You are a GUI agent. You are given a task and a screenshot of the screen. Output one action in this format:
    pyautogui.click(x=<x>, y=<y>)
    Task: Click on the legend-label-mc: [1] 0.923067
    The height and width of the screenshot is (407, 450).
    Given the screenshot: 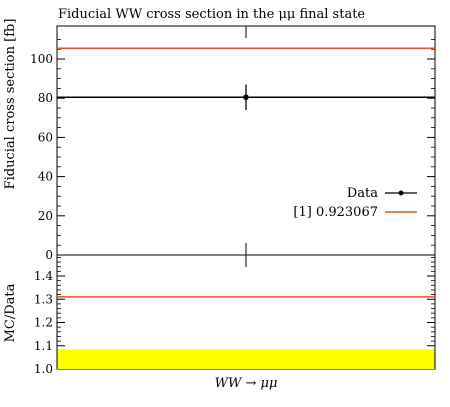 What is the action you would take?
    pyautogui.click(x=335, y=212)
    